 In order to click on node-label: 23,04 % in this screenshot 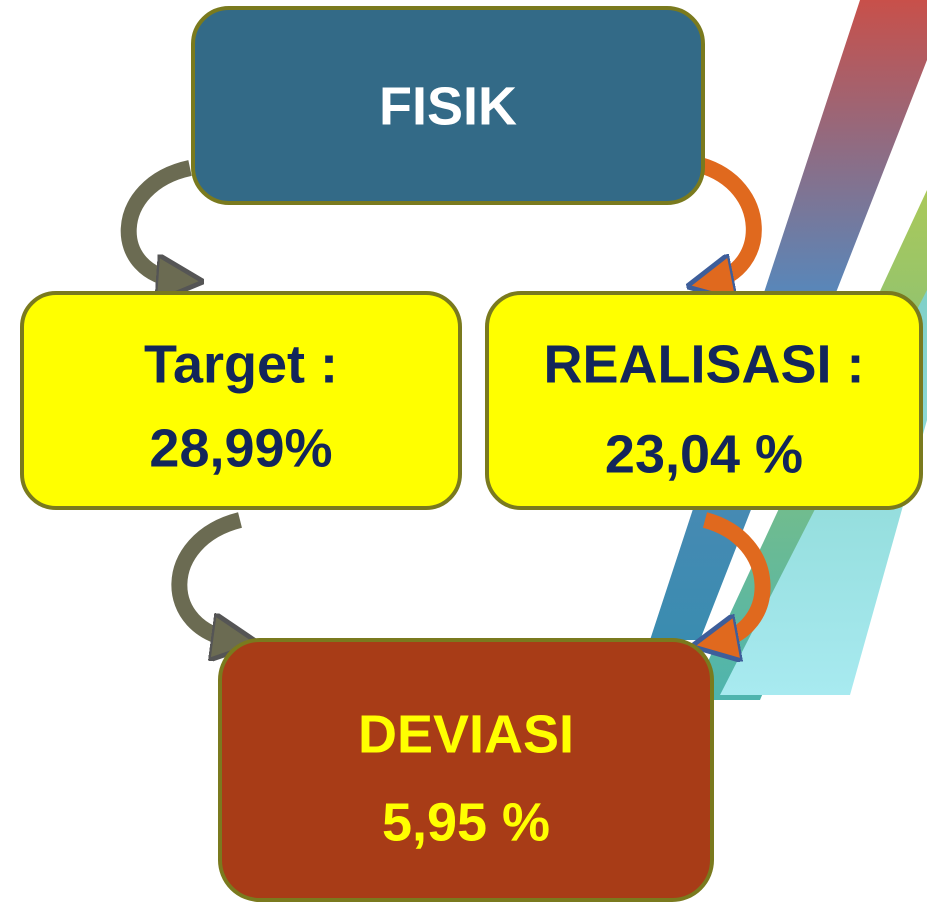, I will do `click(704, 454)`.